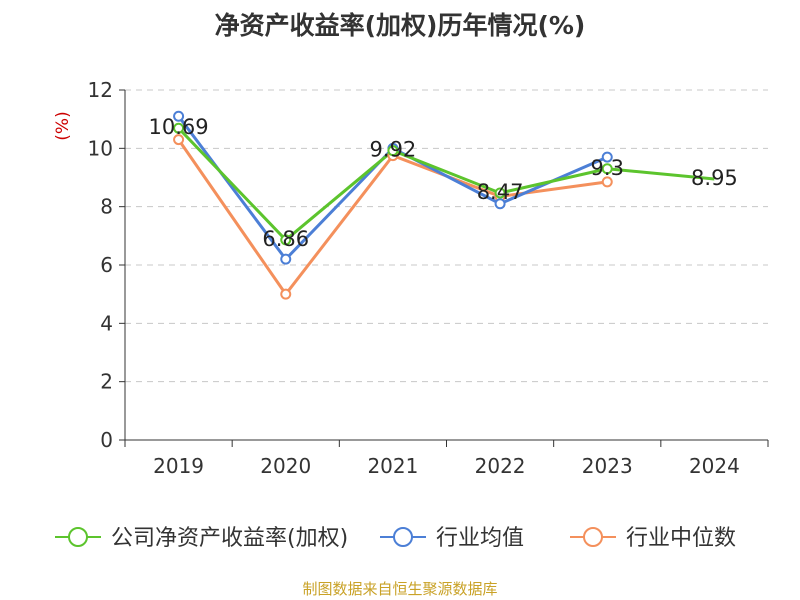 This screenshot has width=800, height=600. I want to click on series-1-point-2019, so click(179, 116).